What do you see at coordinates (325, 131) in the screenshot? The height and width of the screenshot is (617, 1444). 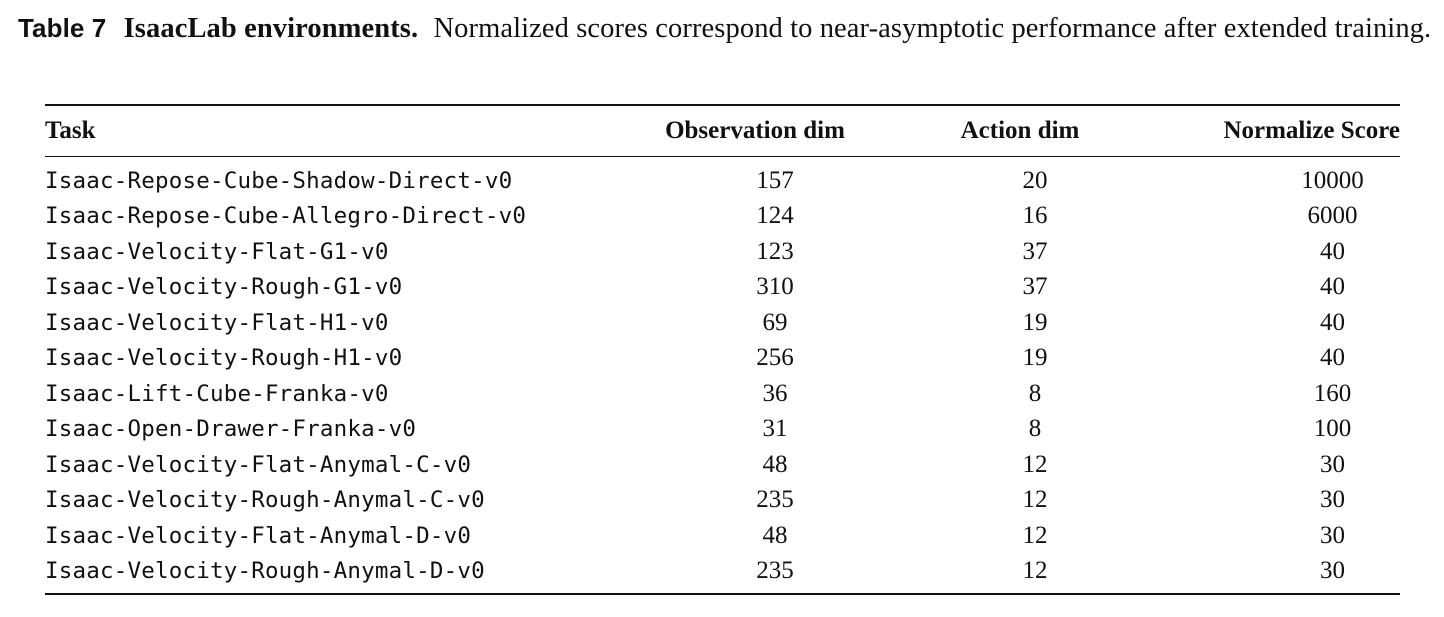 I see `header-task: Task` at bounding box center [325, 131].